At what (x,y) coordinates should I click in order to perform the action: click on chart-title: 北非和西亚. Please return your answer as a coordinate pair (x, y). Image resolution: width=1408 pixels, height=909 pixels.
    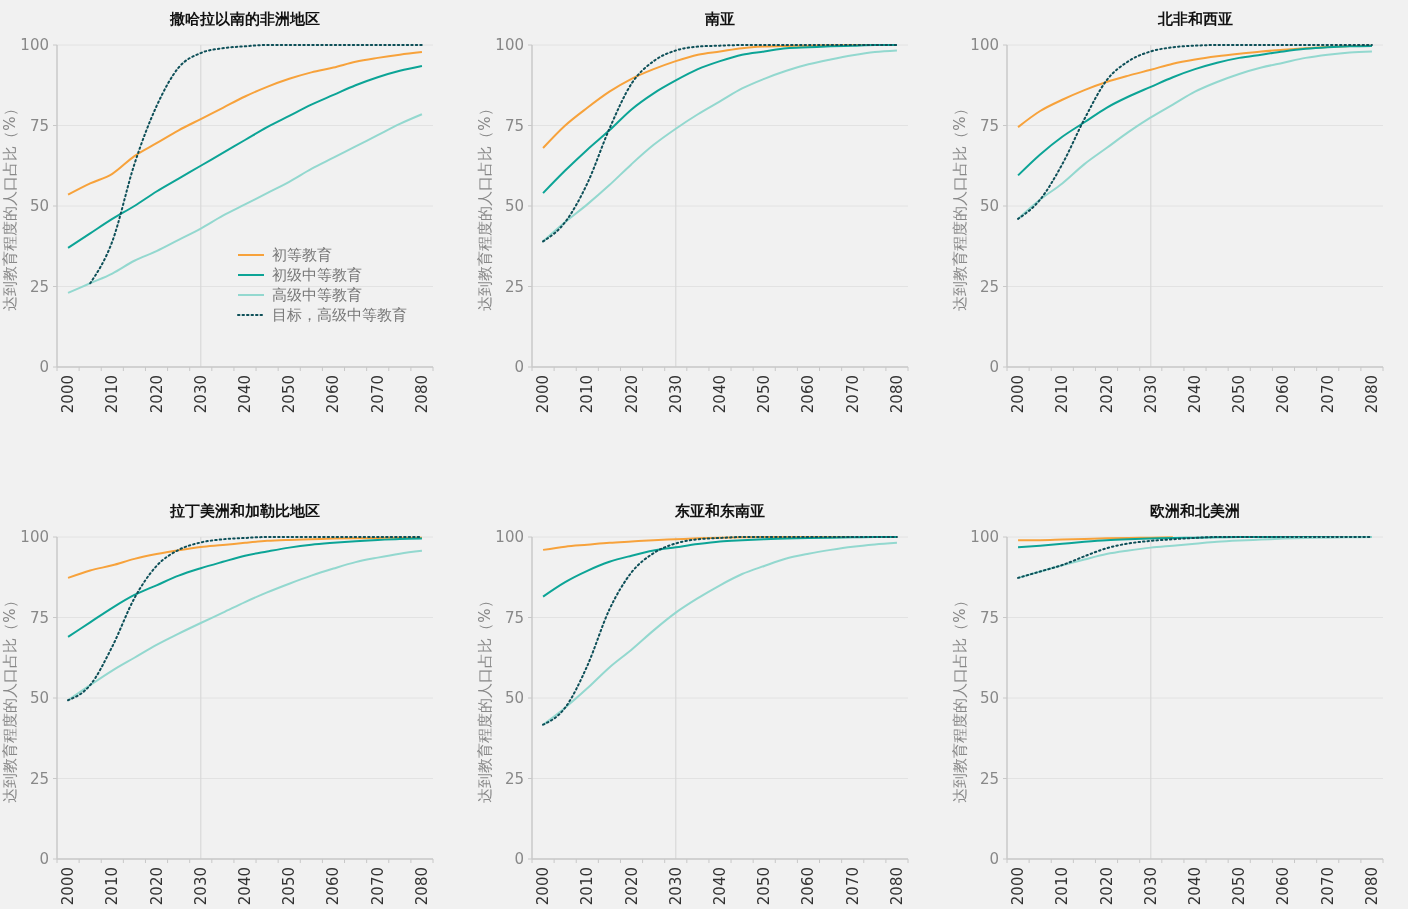
    Looking at the image, I should click on (1194, 19).